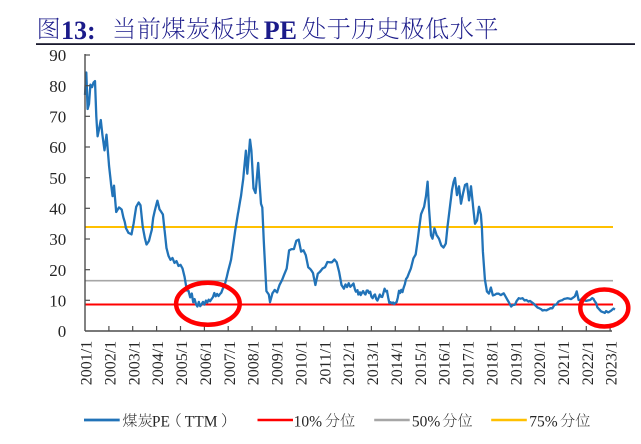  What do you see at coordinates (469, 363) in the screenshot?
I see `svg-text: 2017/1` at bounding box center [469, 363].